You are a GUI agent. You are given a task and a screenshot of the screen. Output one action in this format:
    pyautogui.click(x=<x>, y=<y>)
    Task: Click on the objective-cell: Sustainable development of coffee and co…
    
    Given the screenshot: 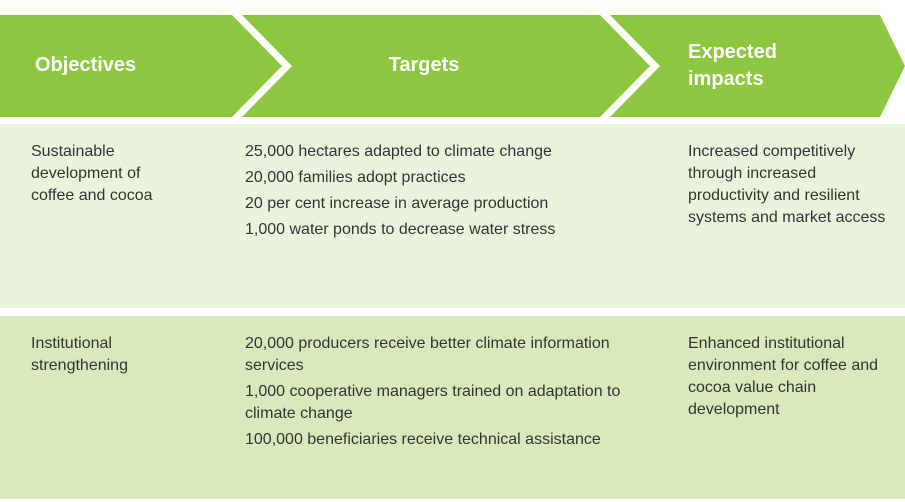 What is the action you would take?
    pyautogui.click(x=92, y=173)
    